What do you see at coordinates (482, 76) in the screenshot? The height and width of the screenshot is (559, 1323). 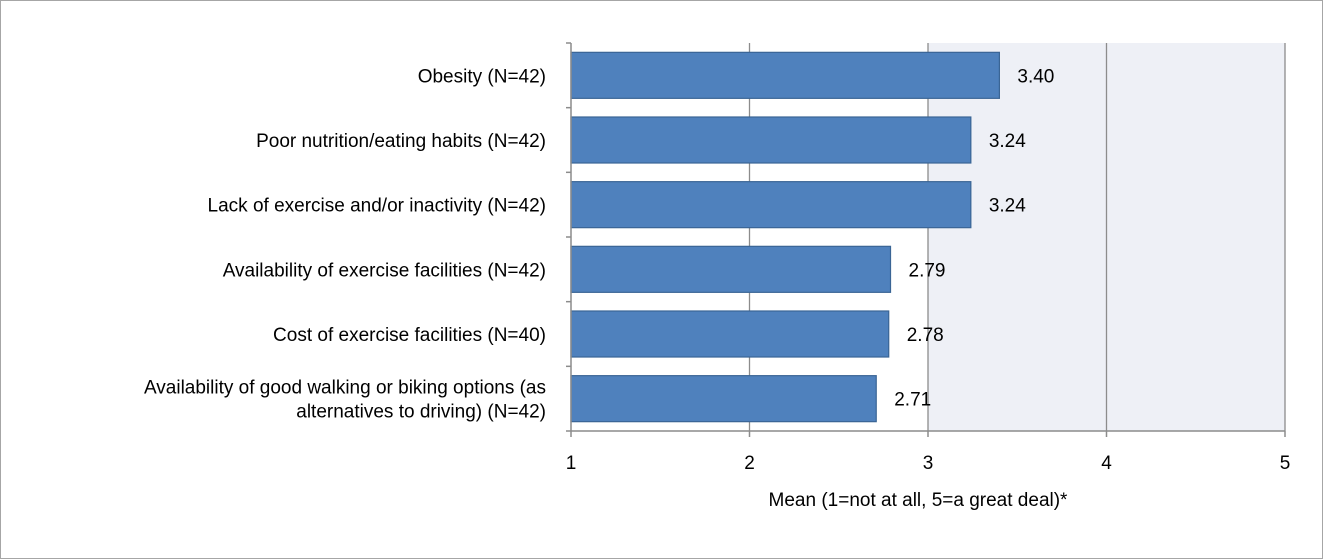 I see `category-label-1: Obesity (N=42)` at bounding box center [482, 76].